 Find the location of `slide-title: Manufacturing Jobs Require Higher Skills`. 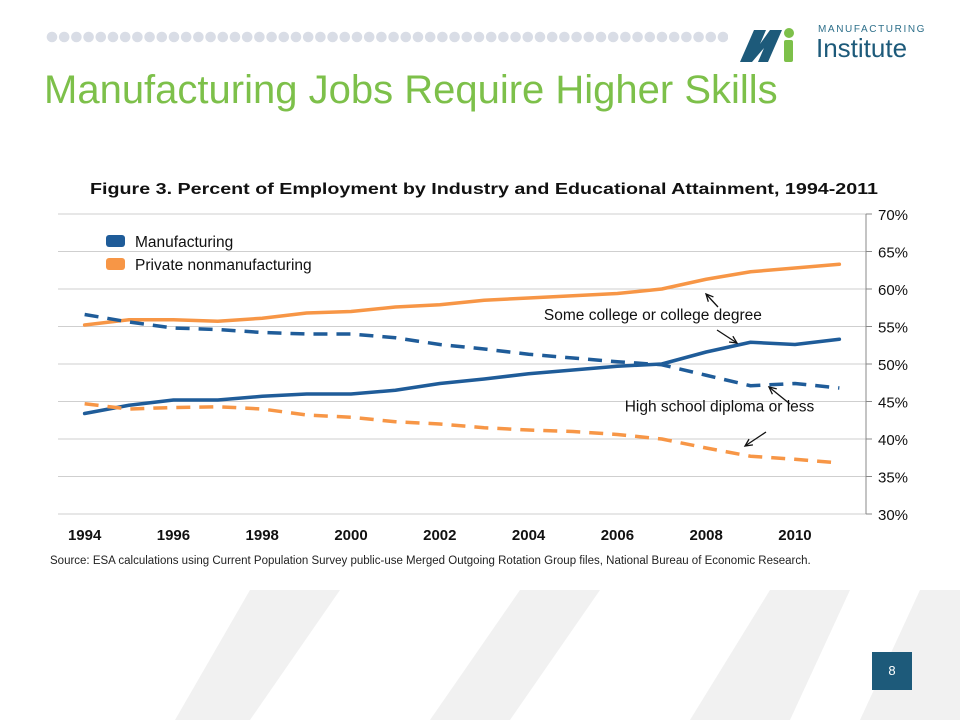

slide-title: Manufacturing Jobs Require Higher Skills is located at coordinates (411, 90).